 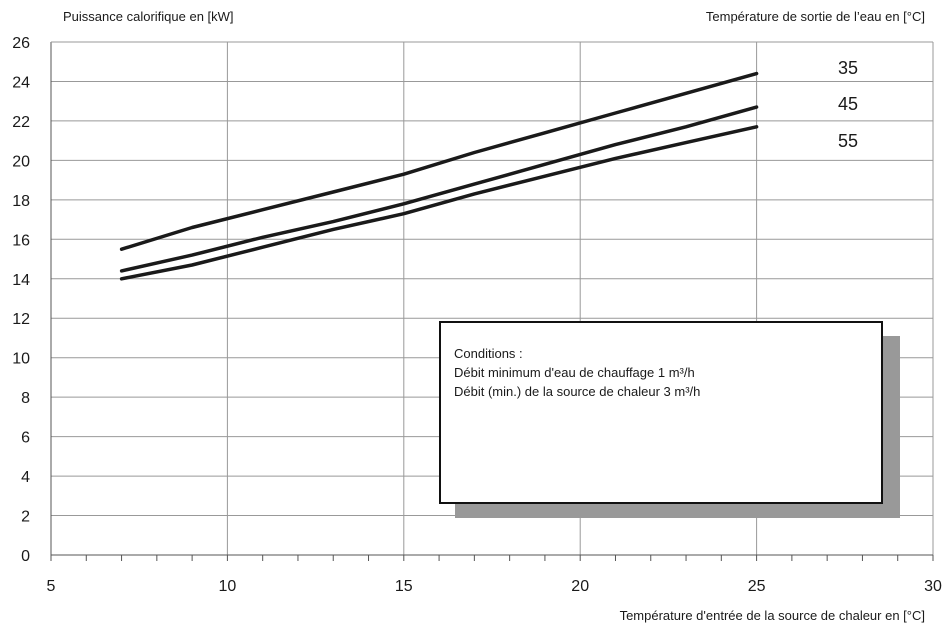 What do you see at coordinates (848, 68) in the screenshot?
I see `legend-label-35: 35` at bounding box center [848, 68].